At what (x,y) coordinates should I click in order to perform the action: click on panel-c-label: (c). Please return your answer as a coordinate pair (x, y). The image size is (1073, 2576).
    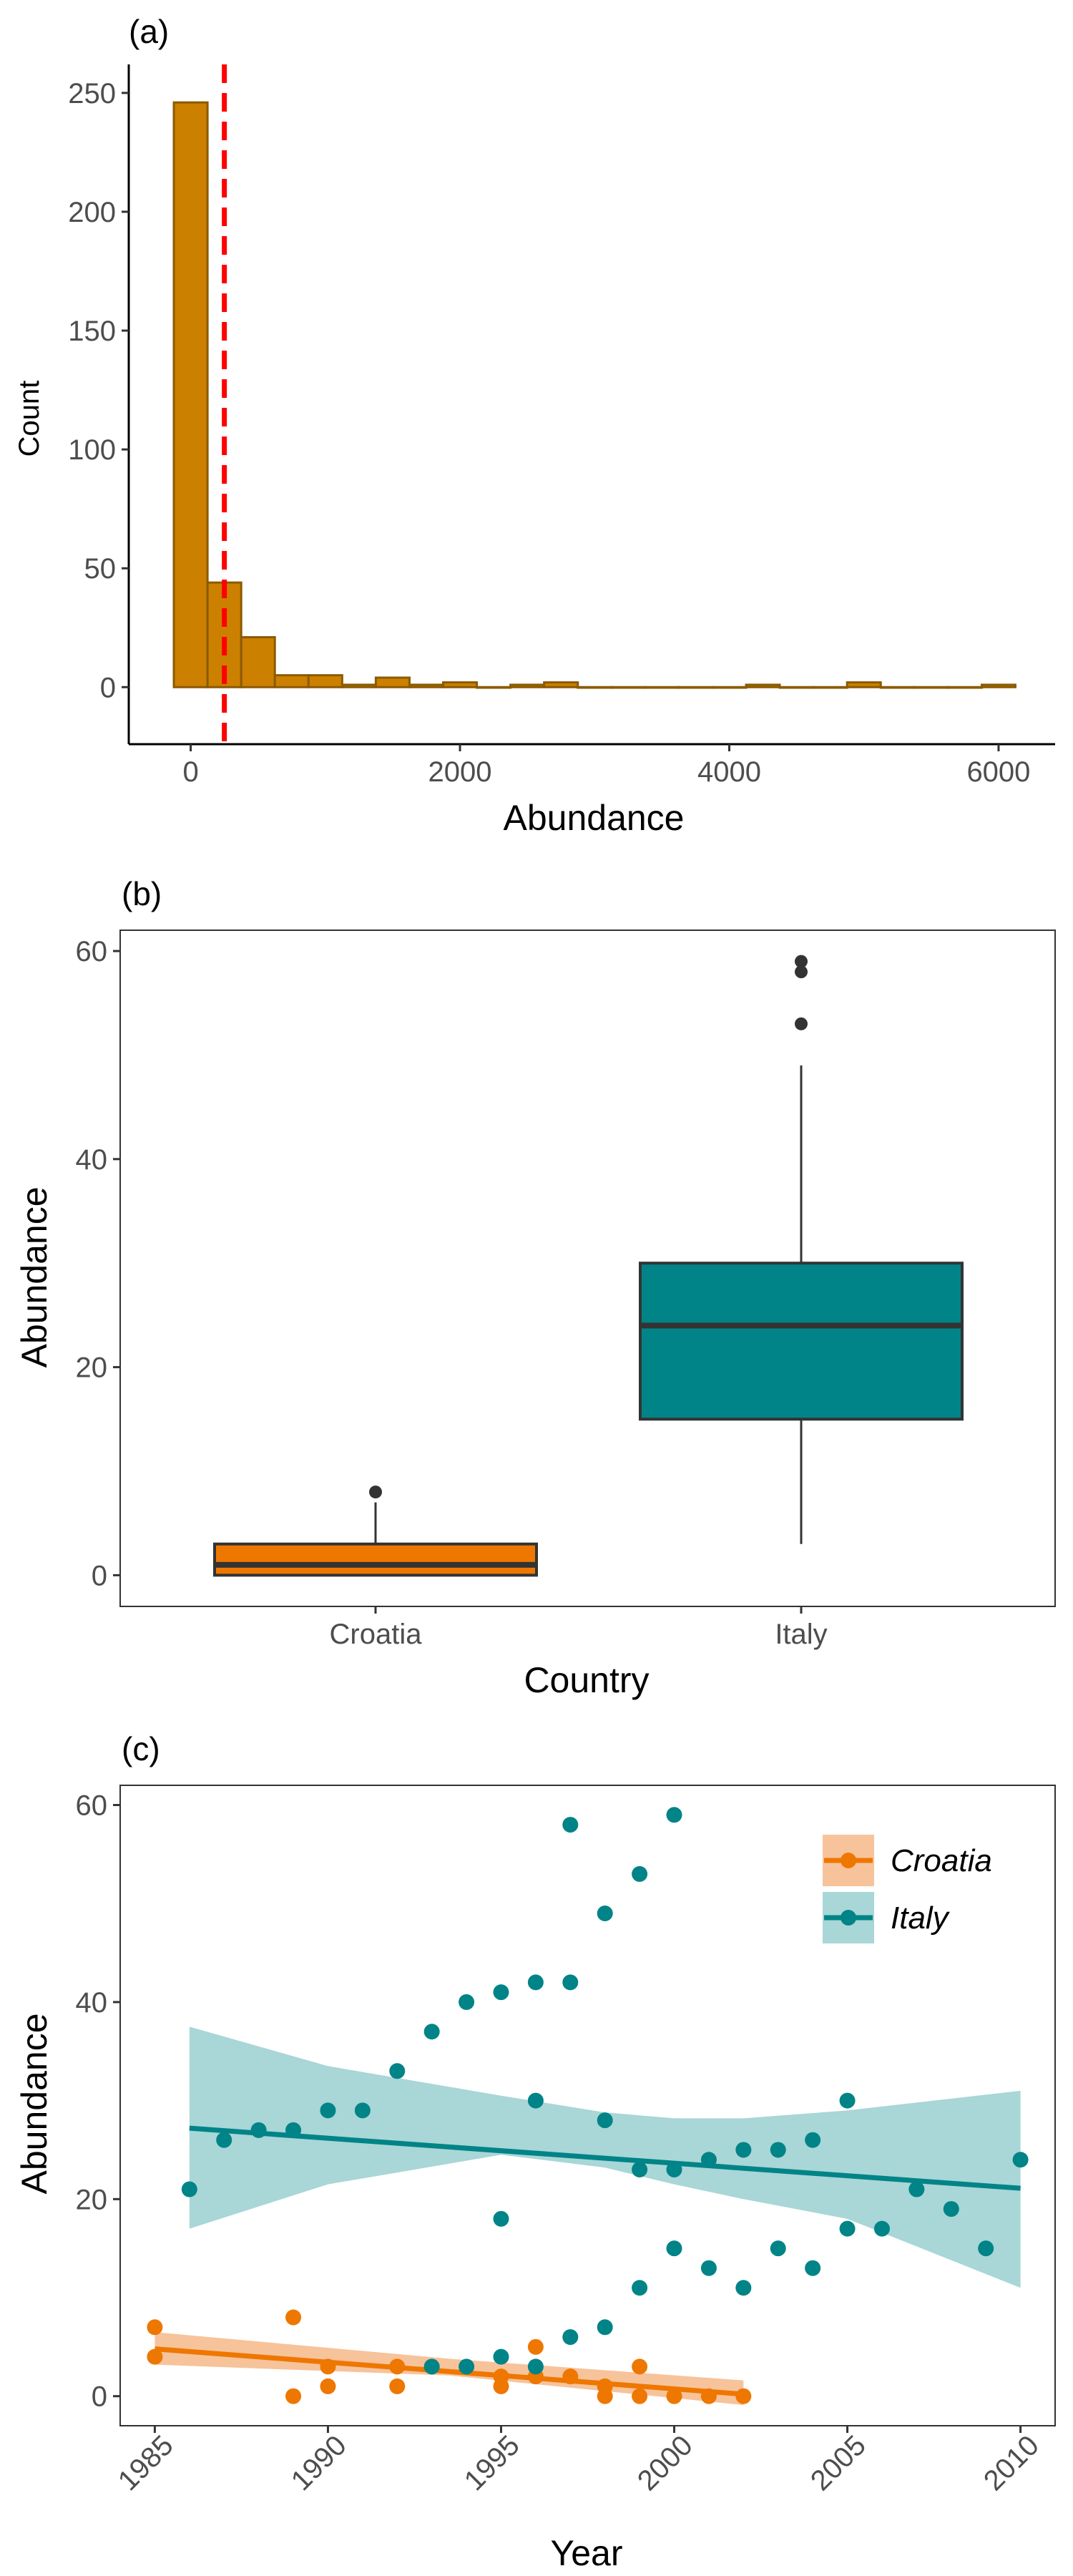
    Looking at the image, I should click on (141, 1748).